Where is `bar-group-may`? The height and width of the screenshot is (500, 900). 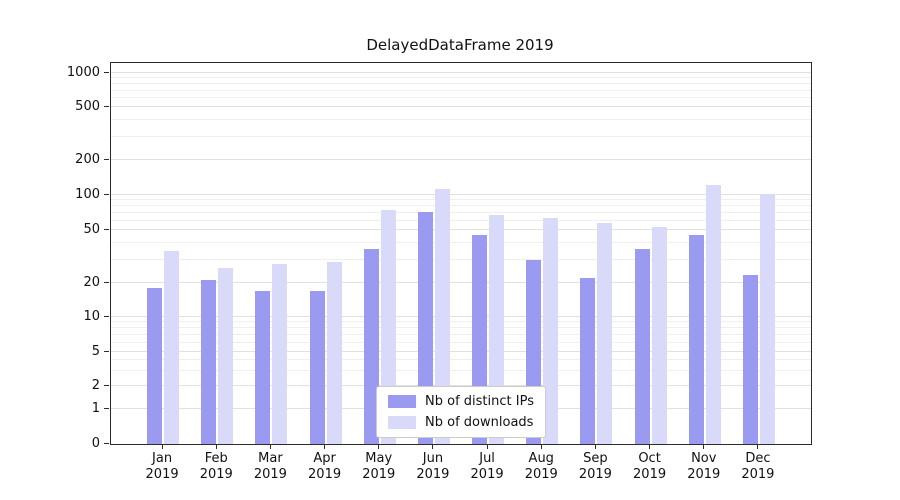
bar-group-may is located at coordinates (380, 253).